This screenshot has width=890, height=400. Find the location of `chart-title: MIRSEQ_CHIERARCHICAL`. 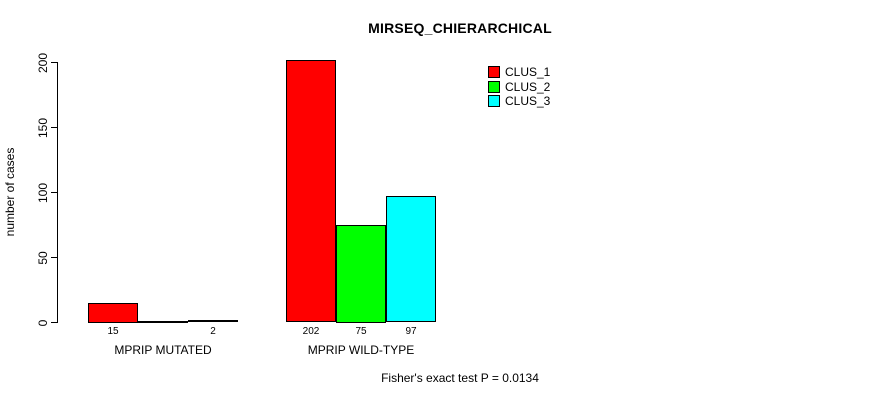

chart-title: MIRSEQ_CHIERARCHICAL is located at coordinates (460, 28).